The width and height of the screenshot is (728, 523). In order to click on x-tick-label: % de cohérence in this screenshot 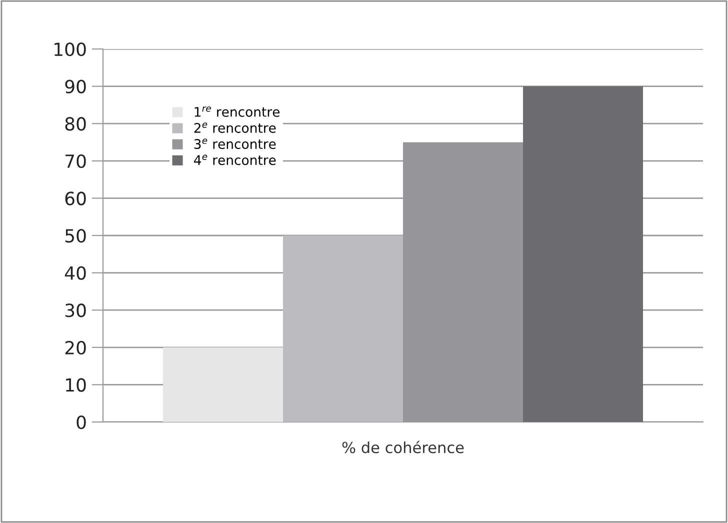, I will do `click(403, 447)`.